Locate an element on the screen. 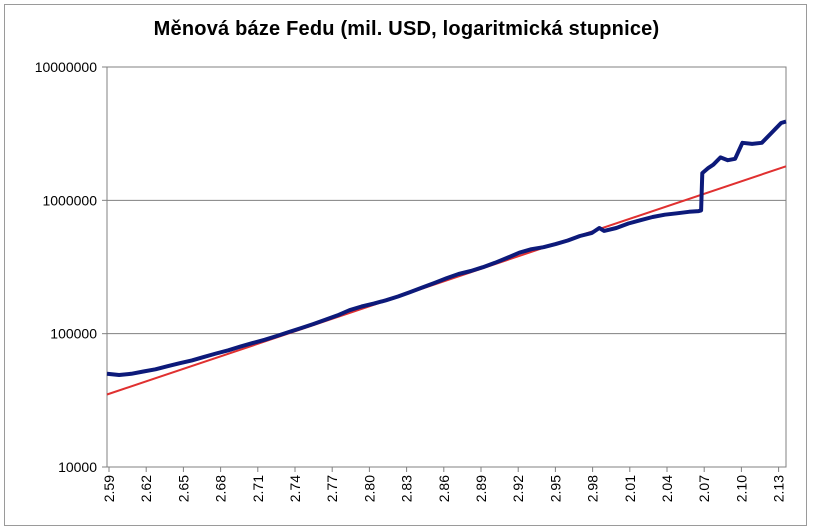  x-tick-label: 2.92 is located at coordinates (518, 488).